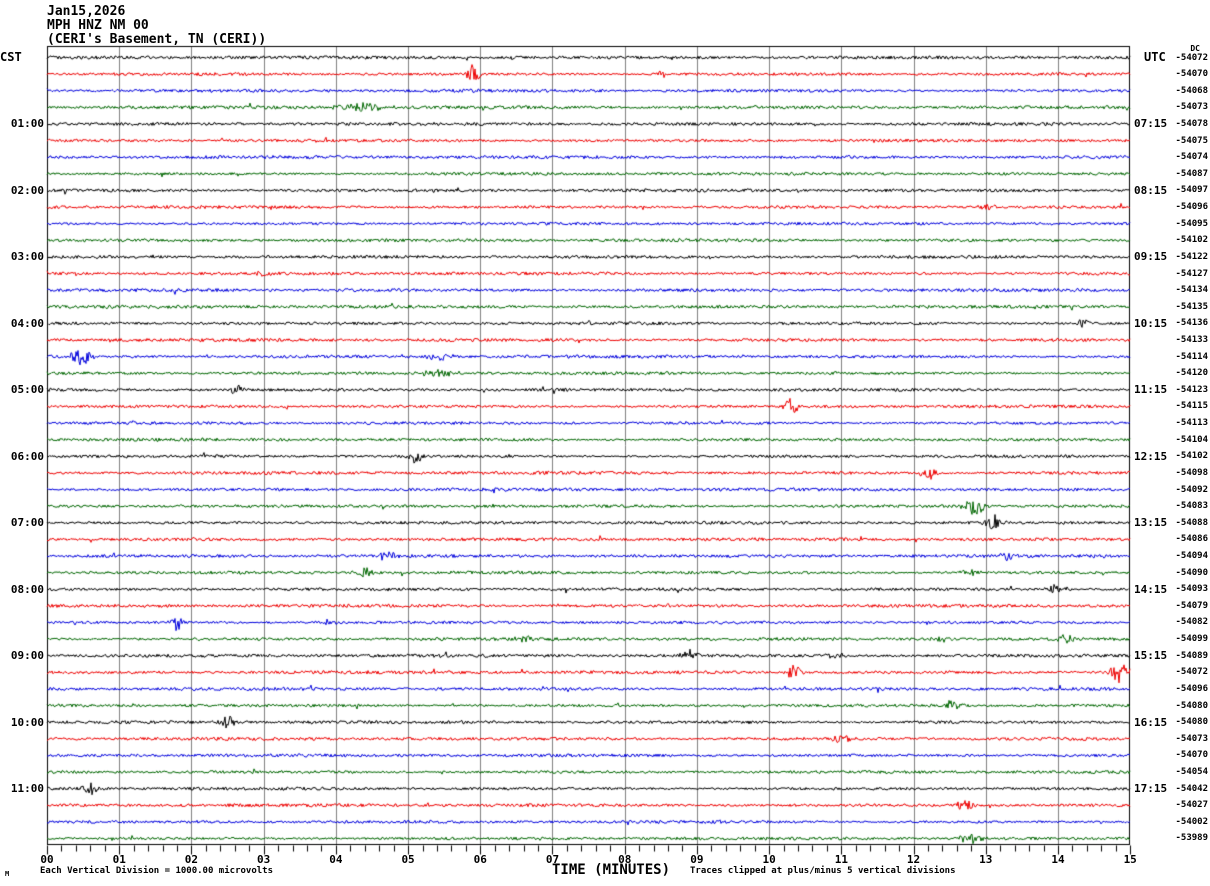 This screenshot has height=886, width=1210. What do you see at coordinates (27, 589) in the screenshot?
I see `cst-hour-label: 08:00` at bounding box center [27, 589].